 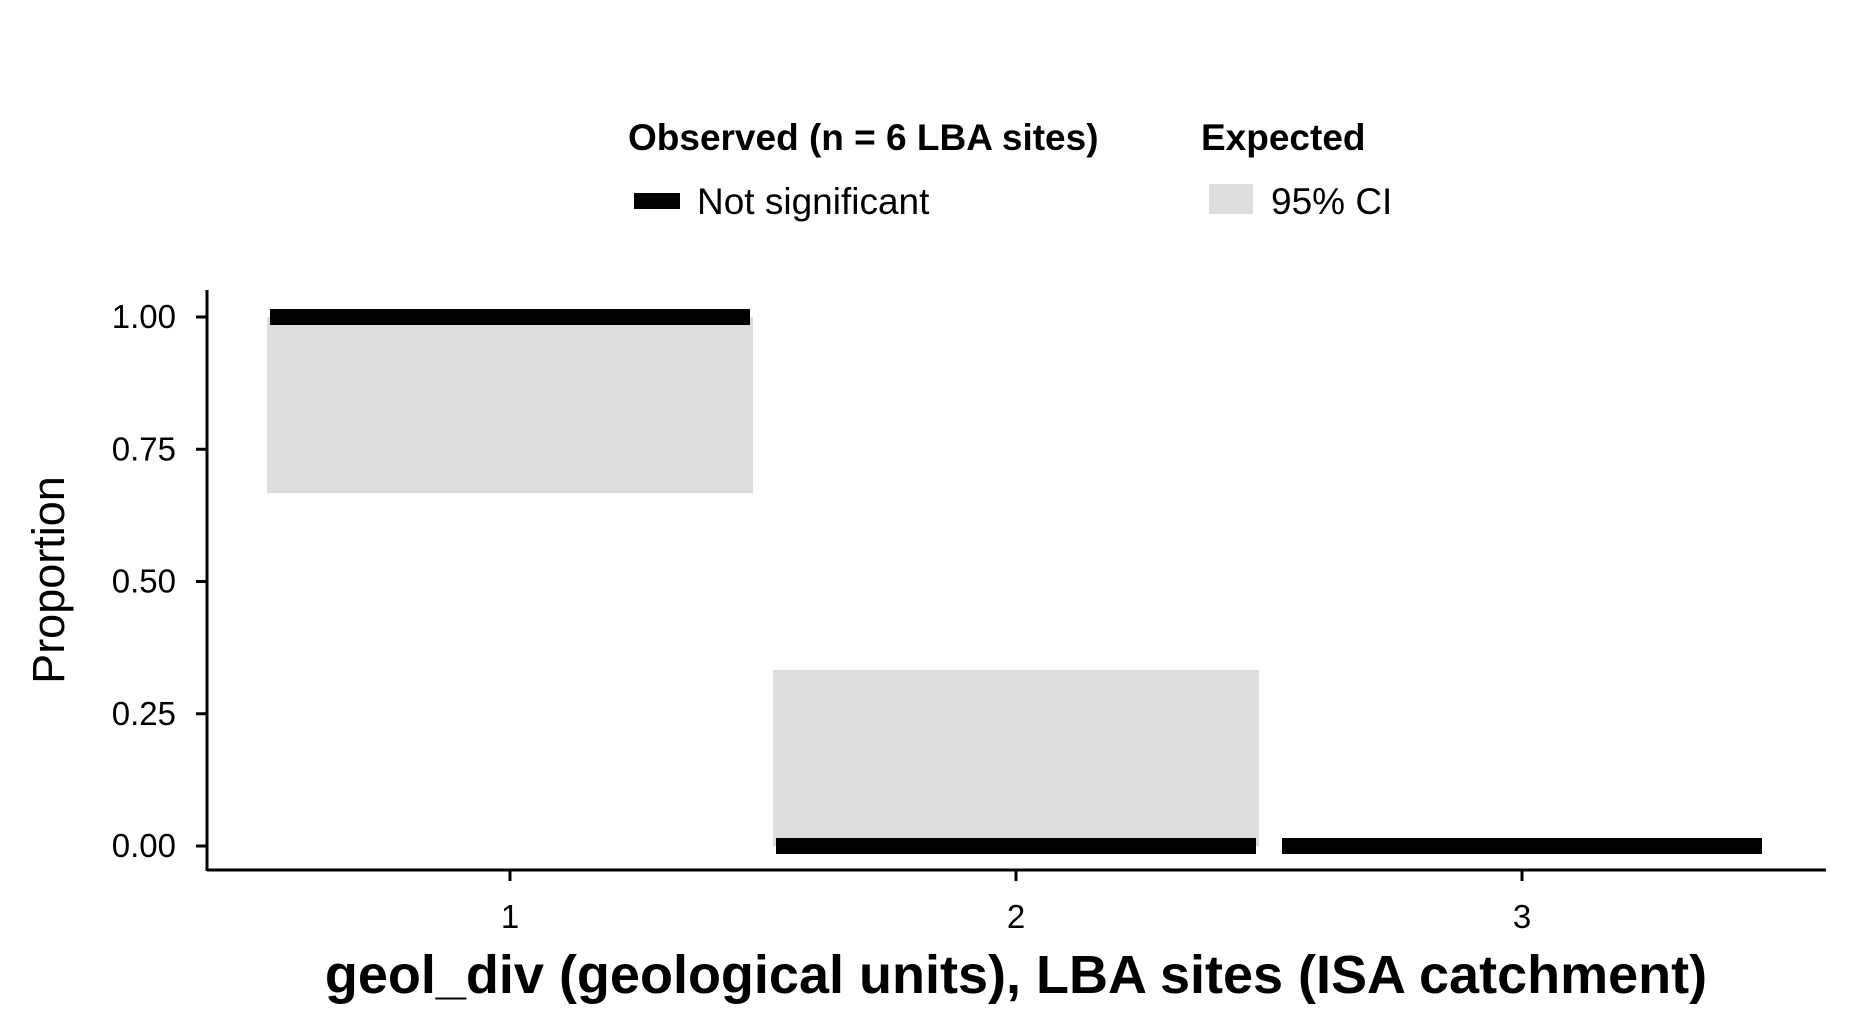 What do you see at coordinates (1016, 916) in the screenshot?
I see `x-tick-label: 2` at bounding box center [1016, 916].